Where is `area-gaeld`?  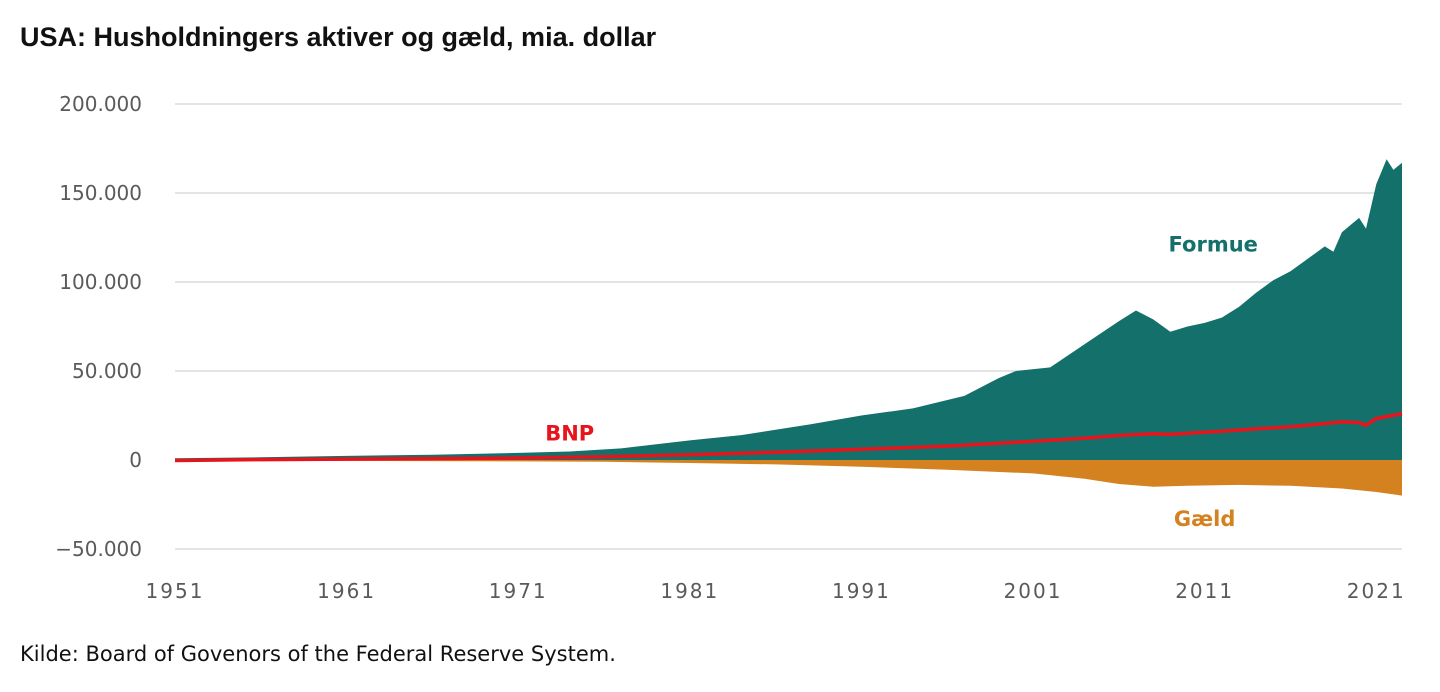
area-gaeld is located at coordinates (788, 478).